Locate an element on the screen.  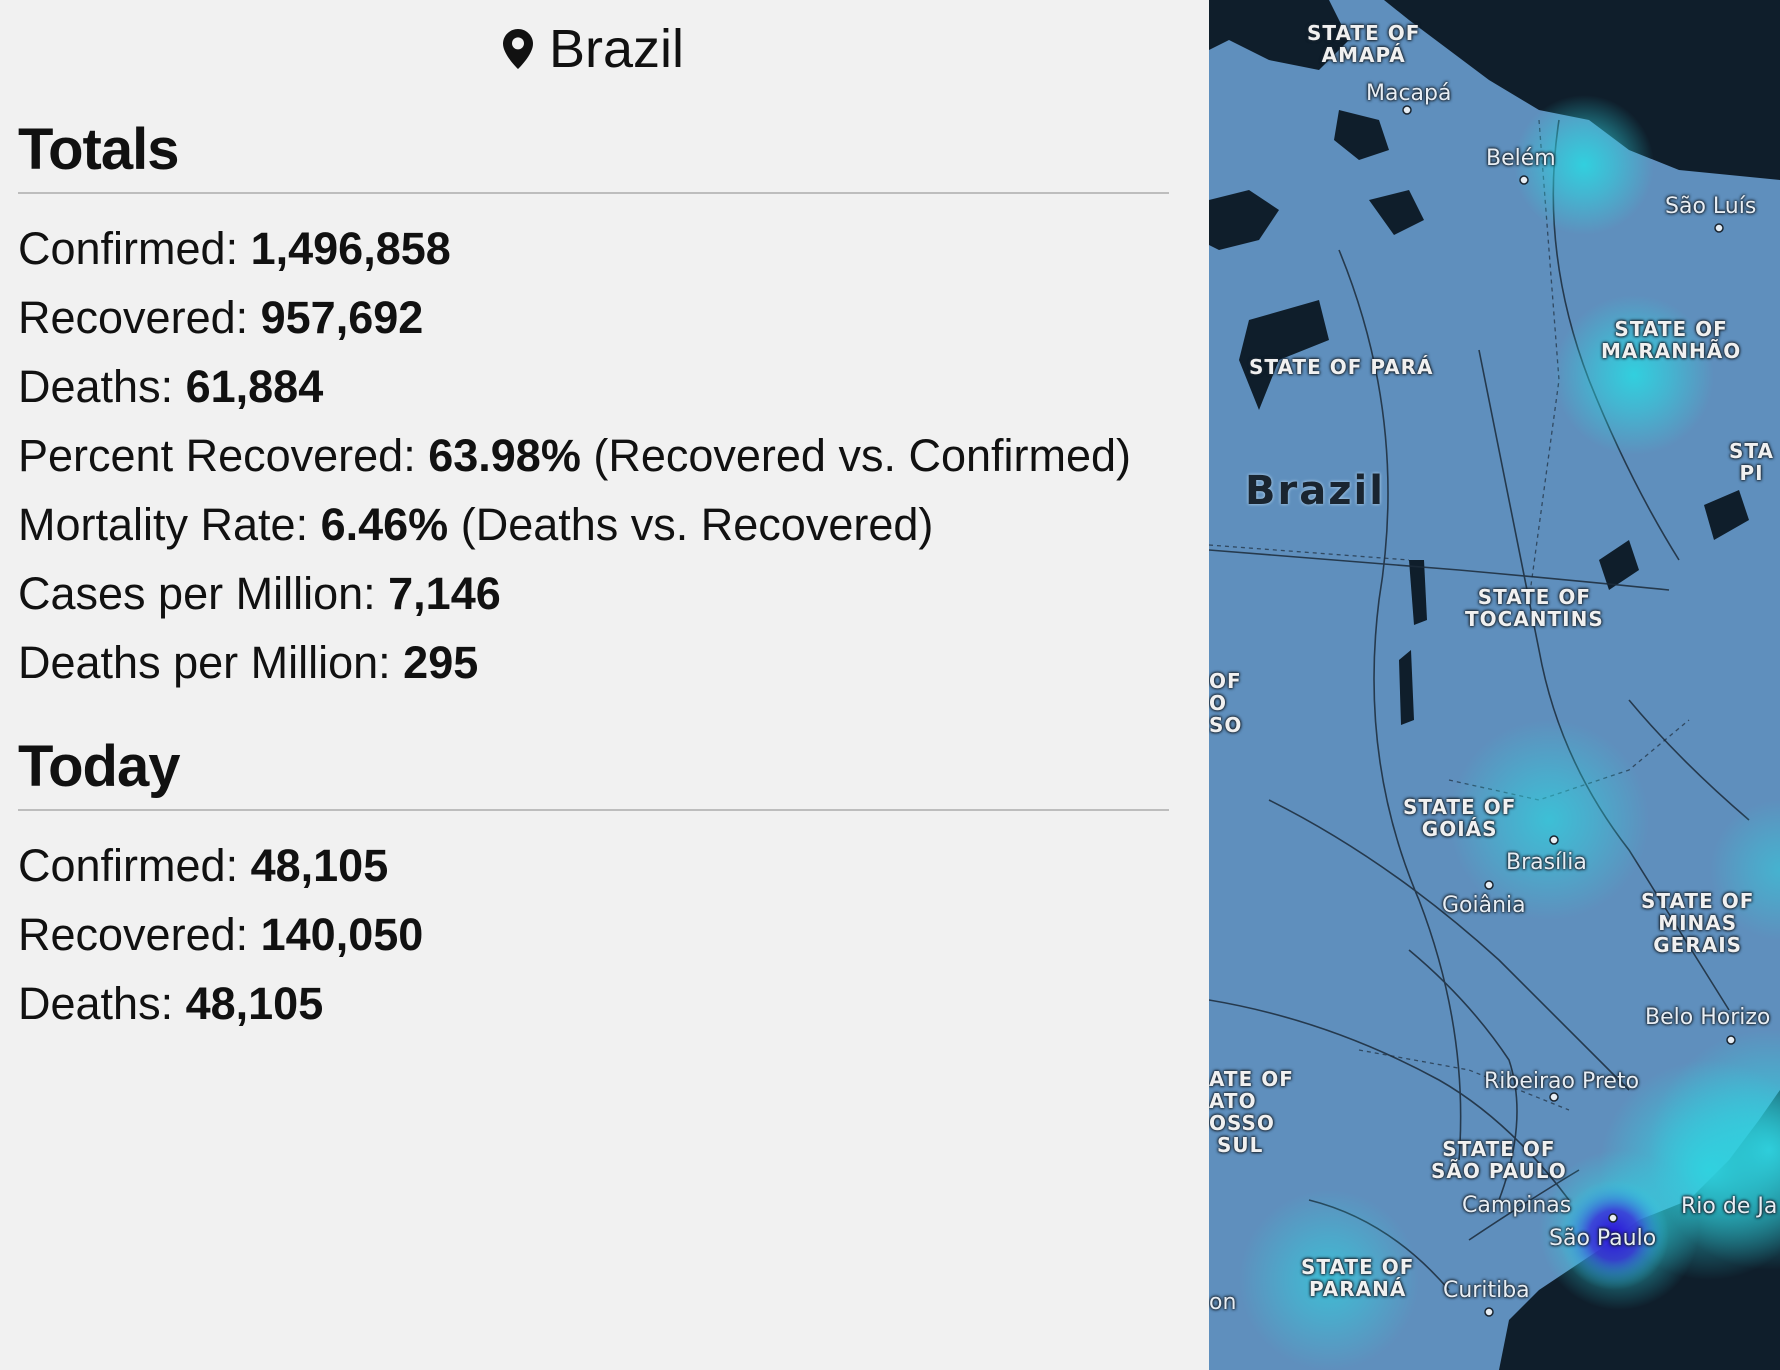
today-deaths: Deaths: 48,105 is located at coordinates (593, 1003).